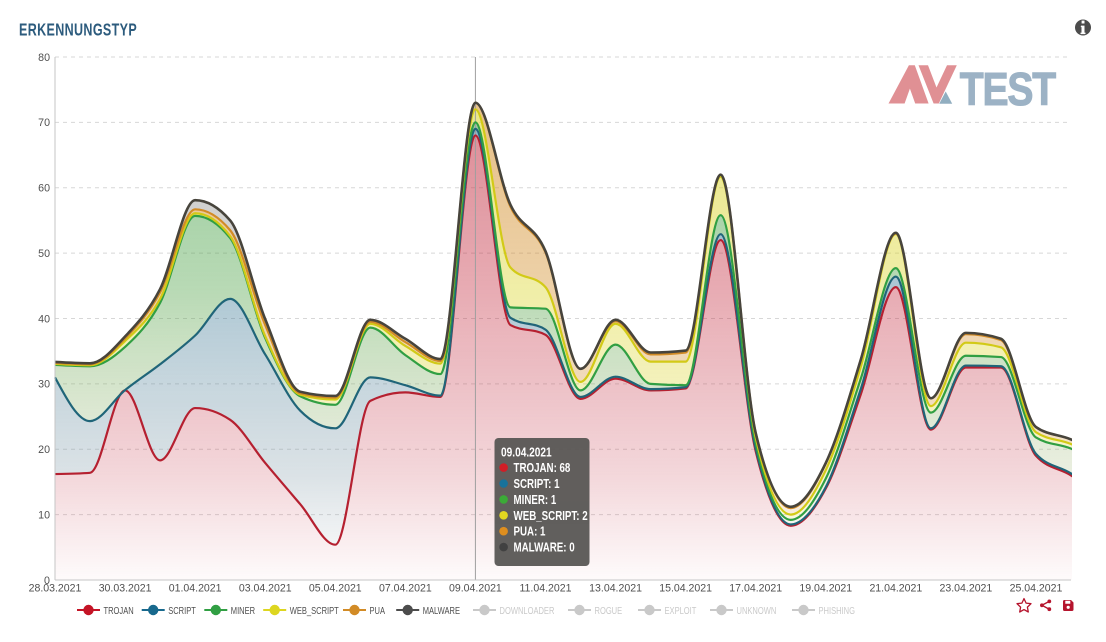  What do you see at coordinates (545, 588) in the screenshot?
I see `svg-text: 11.04.2021` at bounding box center [545, 588].